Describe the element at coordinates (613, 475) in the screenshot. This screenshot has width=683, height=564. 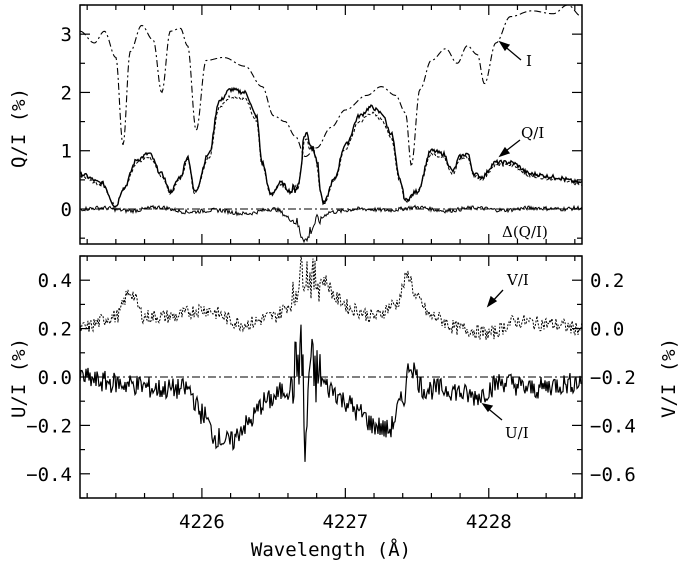
I see `bottom-y2-tick-label: −0.6` at that location.